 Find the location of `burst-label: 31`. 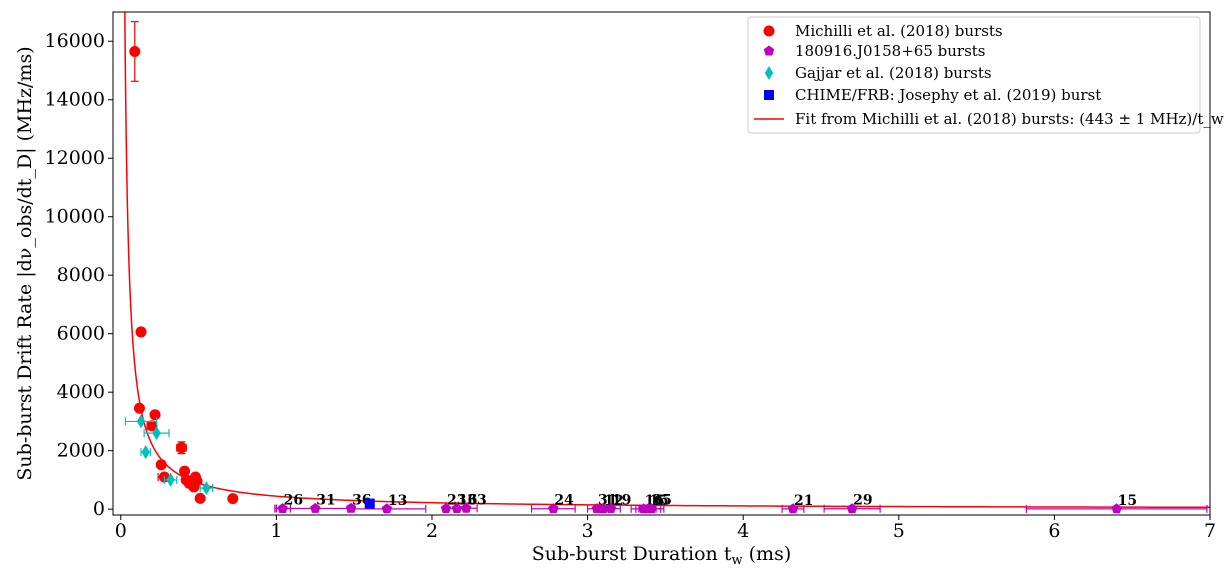

burst-label: 31 is located at coordinates (325, 500).